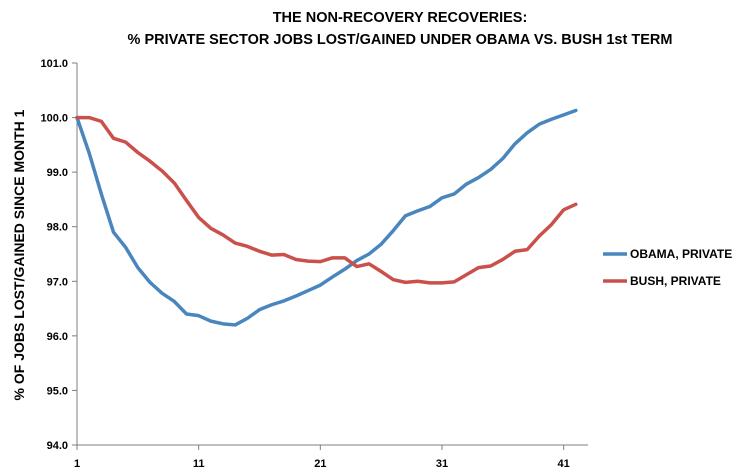 The width and height of the screenshot is (747, 475). What do you see at coordinates (58, 255) in the screenshot?
I see `y-axis-ticks: 94.0 95.0 96.0 97.0 98.0 99.0 100.0 101.0` at bounding box center [58, 255].